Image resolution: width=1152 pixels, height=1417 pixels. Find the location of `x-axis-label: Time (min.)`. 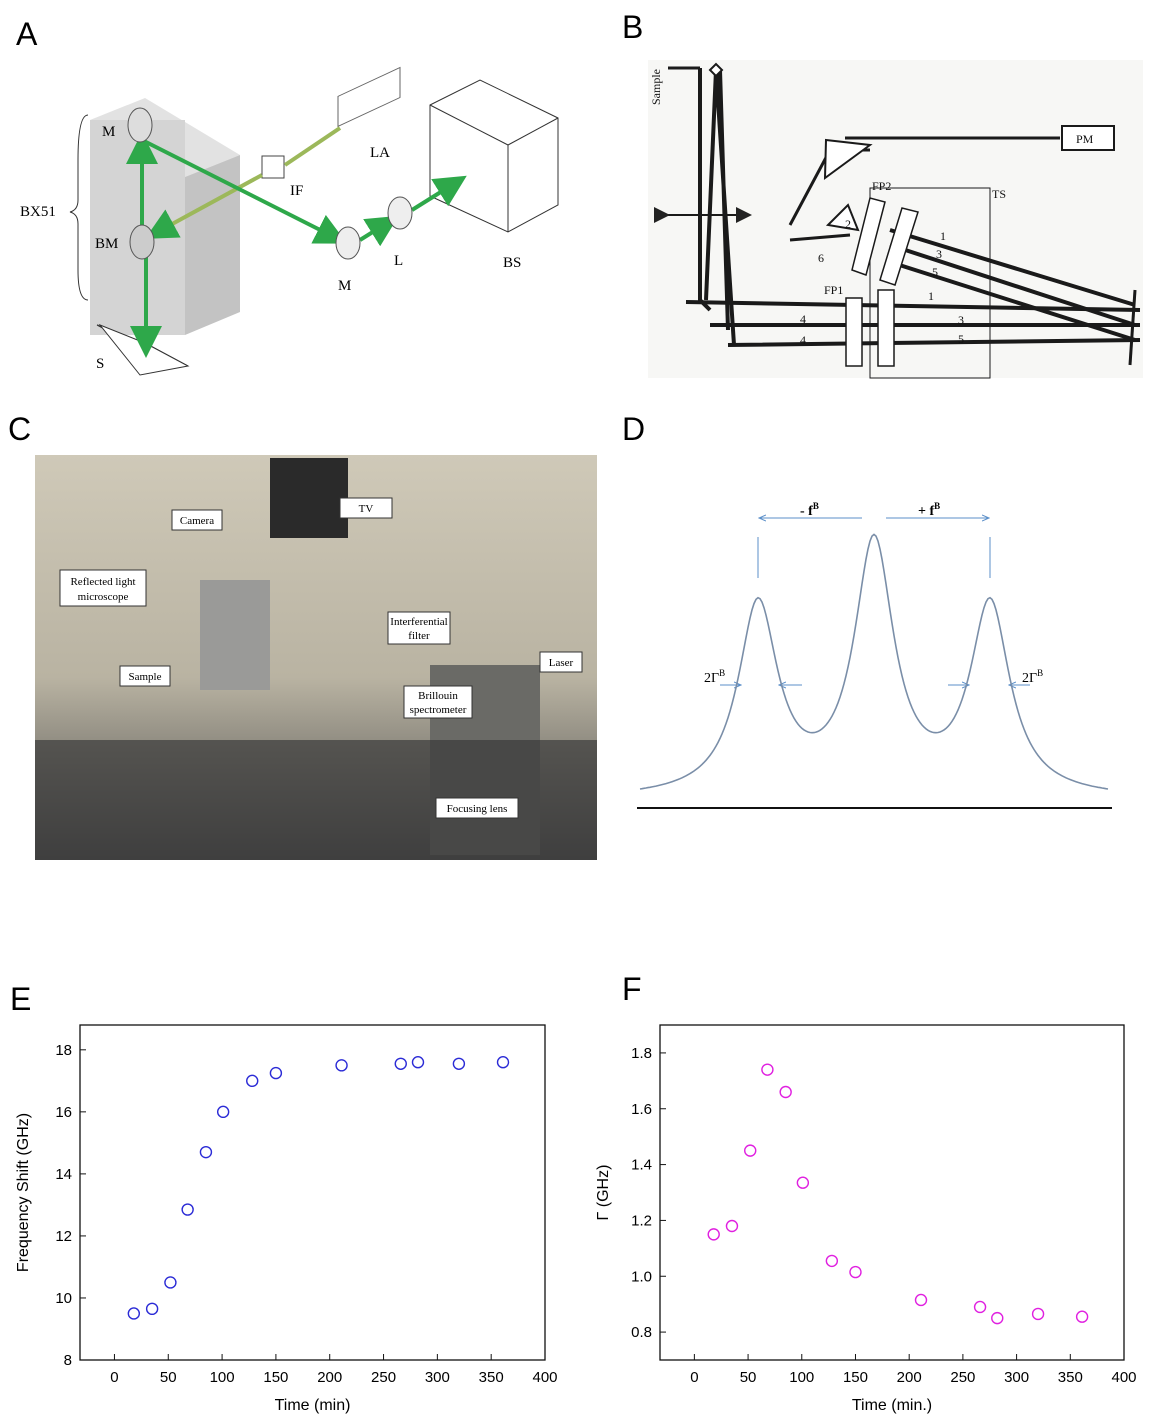

x-axis-label: Time (min.) is located at coordinates (892, 1405).